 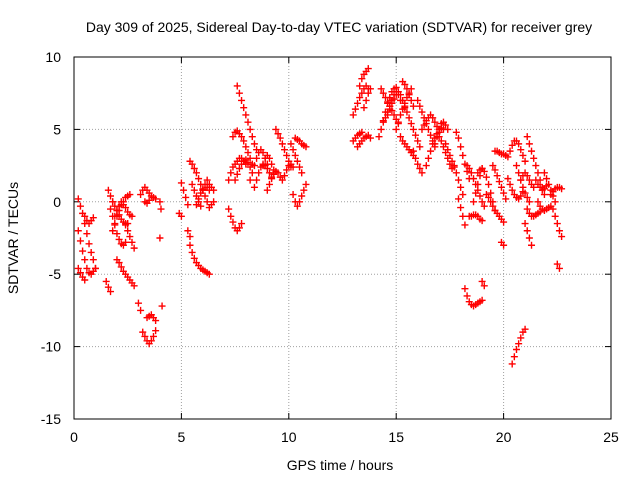 I want to click on x-tick-label: 10, so click(x=289, y=437).